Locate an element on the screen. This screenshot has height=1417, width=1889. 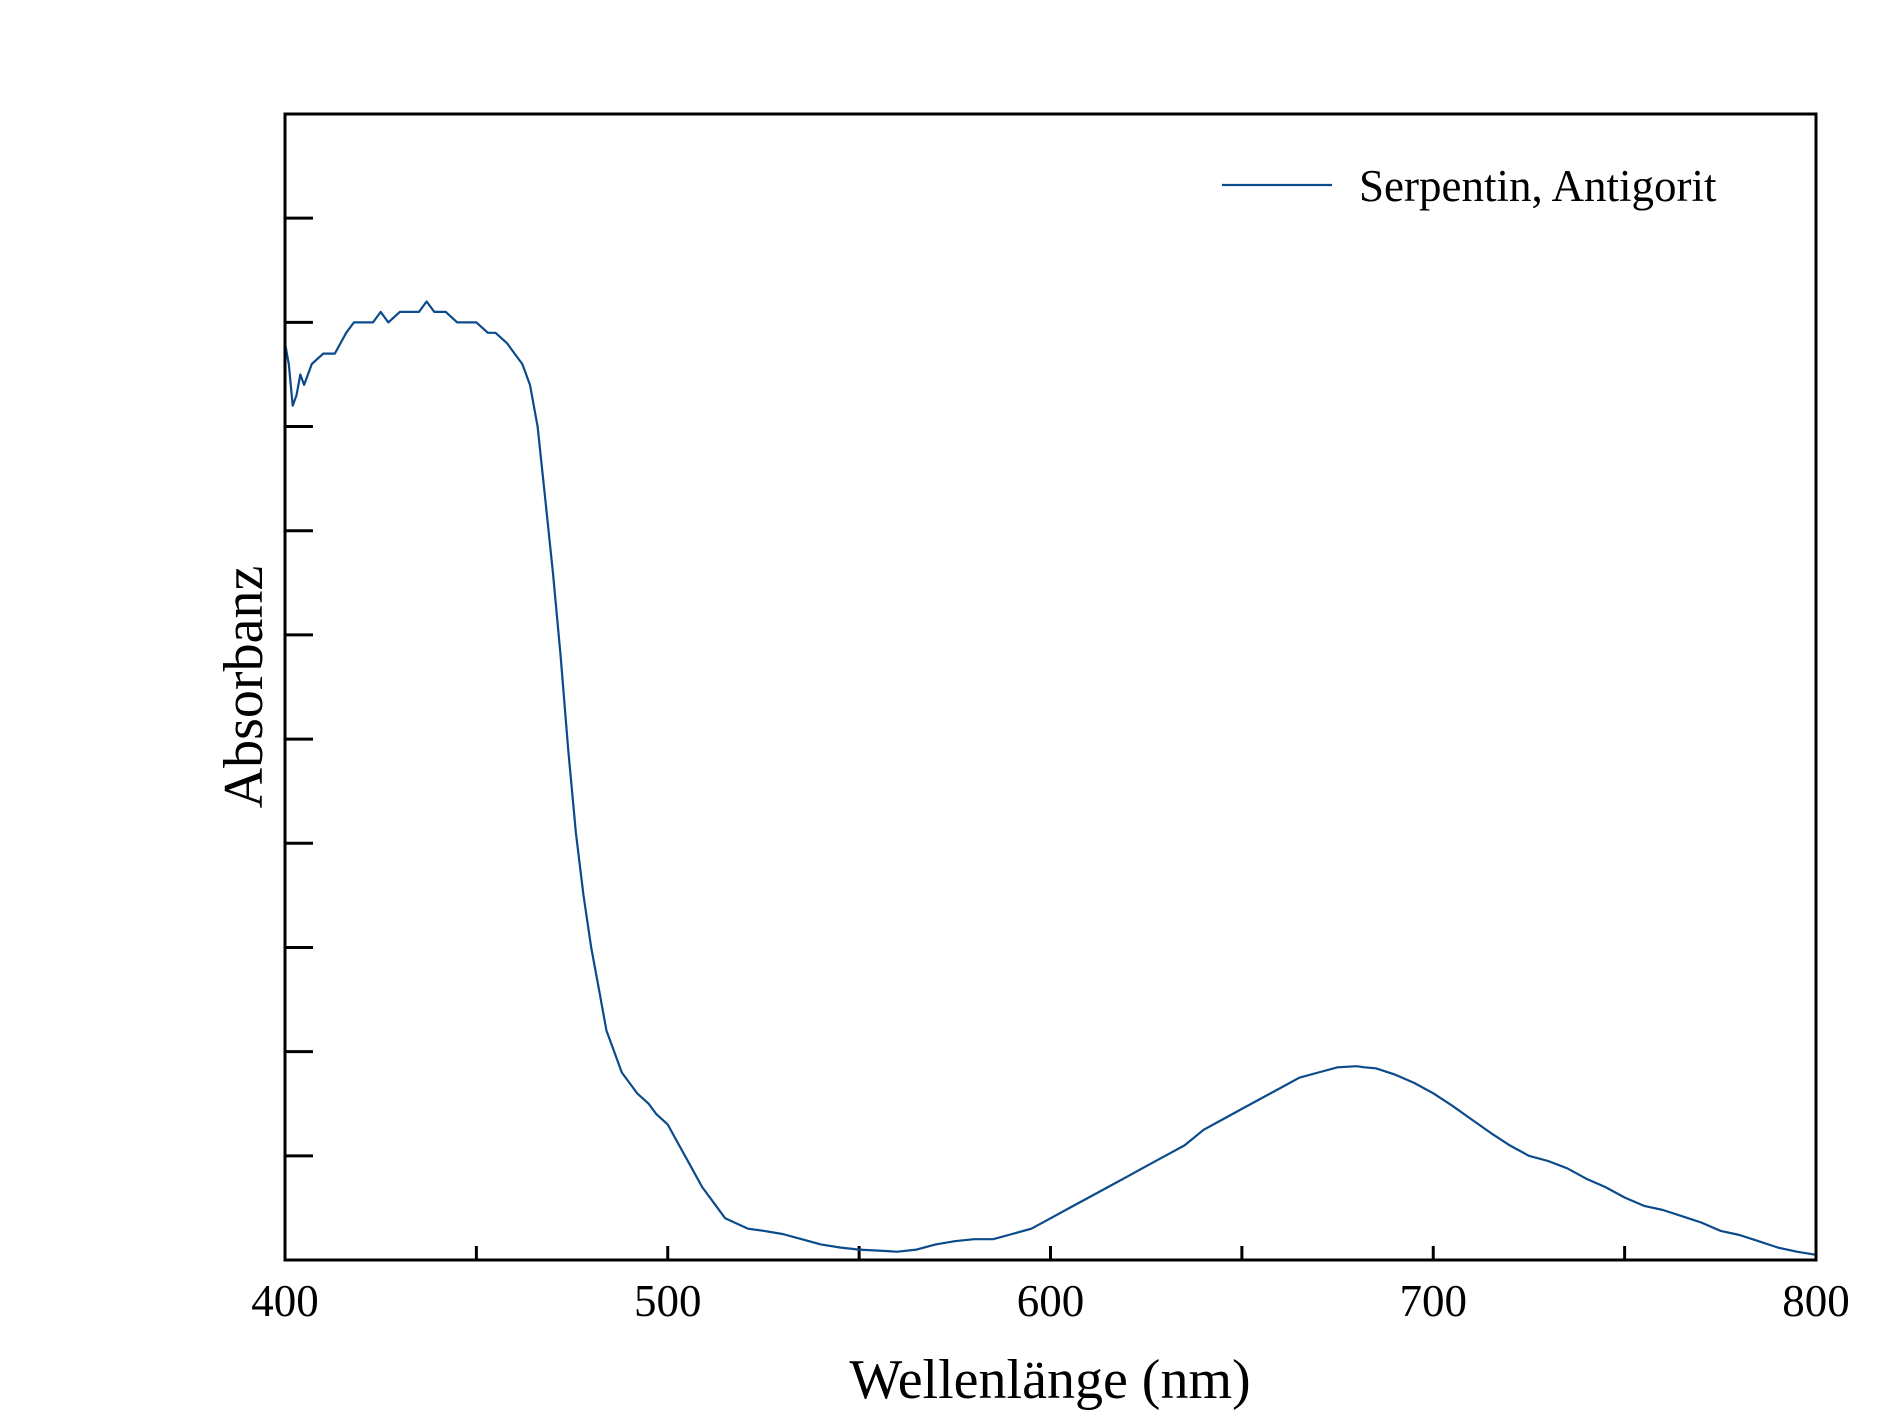
x-axis-title: Wellenlänge (nm) is located at coordinates (1049, 1380).